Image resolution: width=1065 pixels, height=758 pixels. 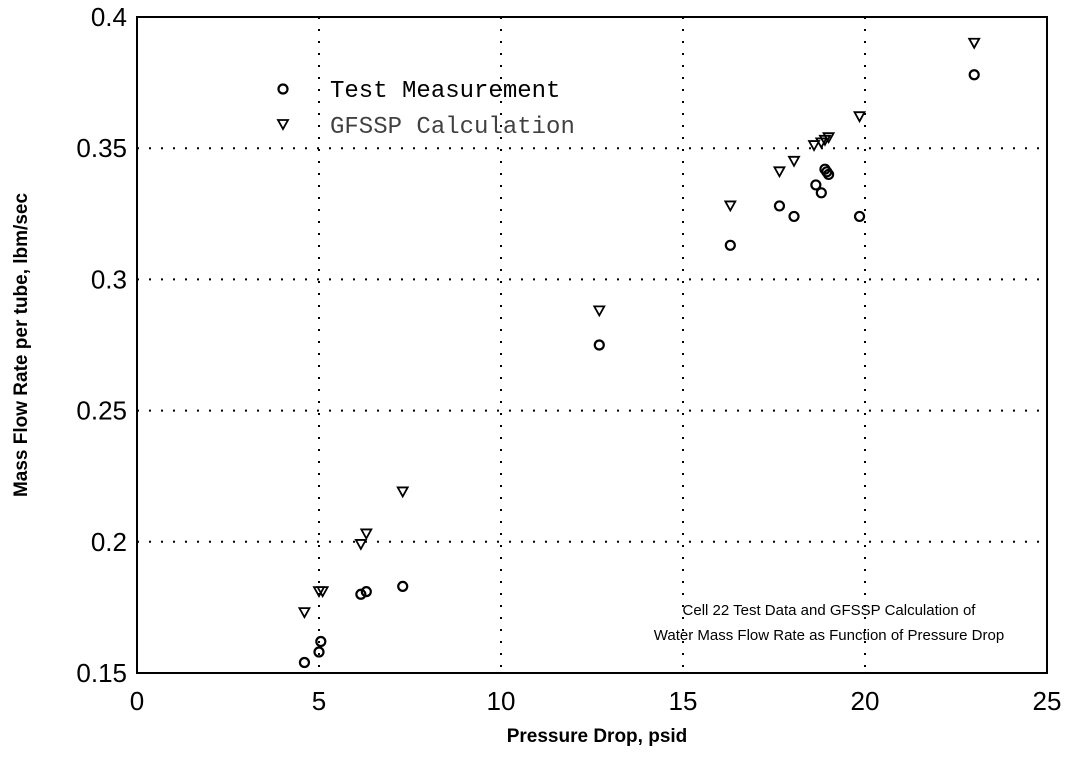 I want to click on x-tick-label: 10, so click(x=501, y=701).